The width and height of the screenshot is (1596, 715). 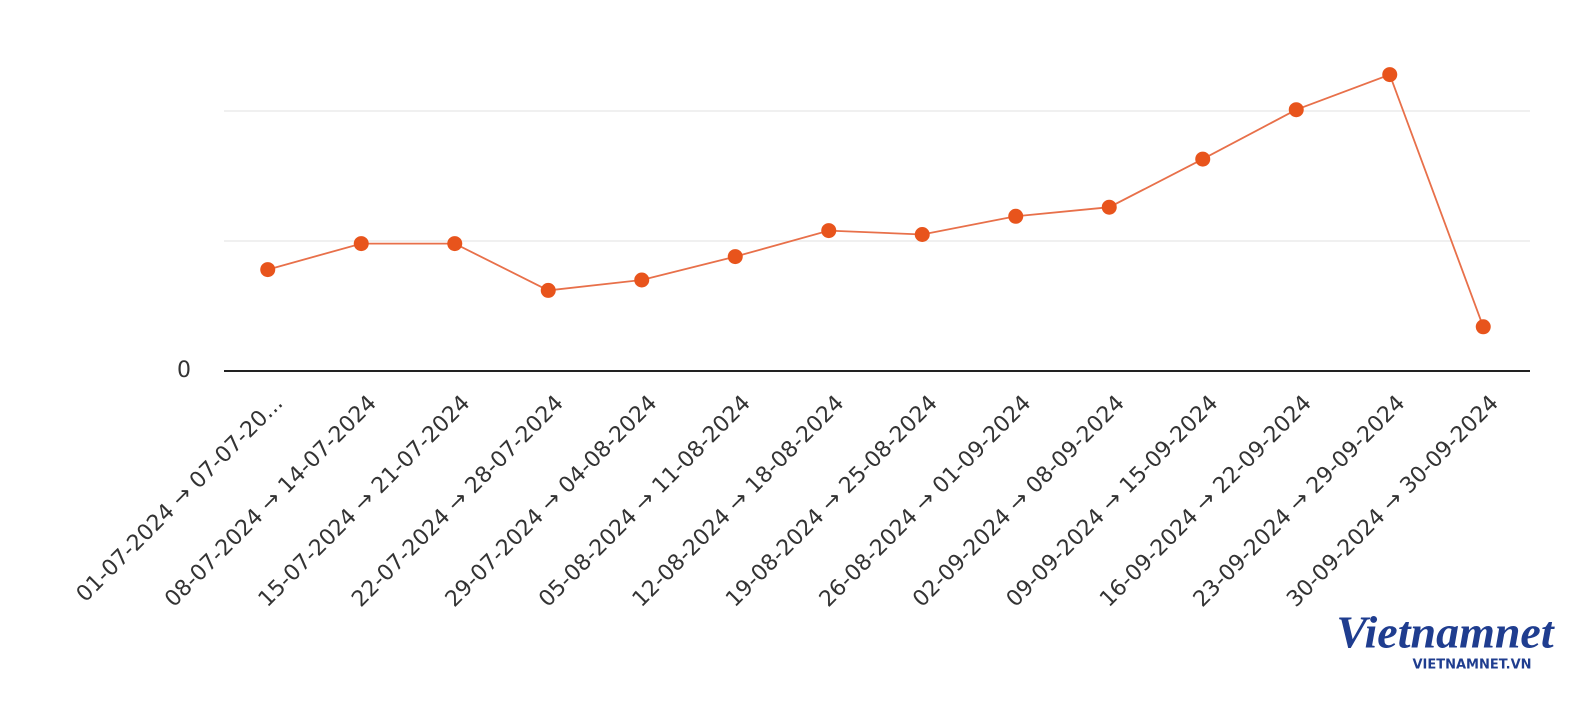 I want to click on y-tick-label: 0, so click(x=184, y=370).